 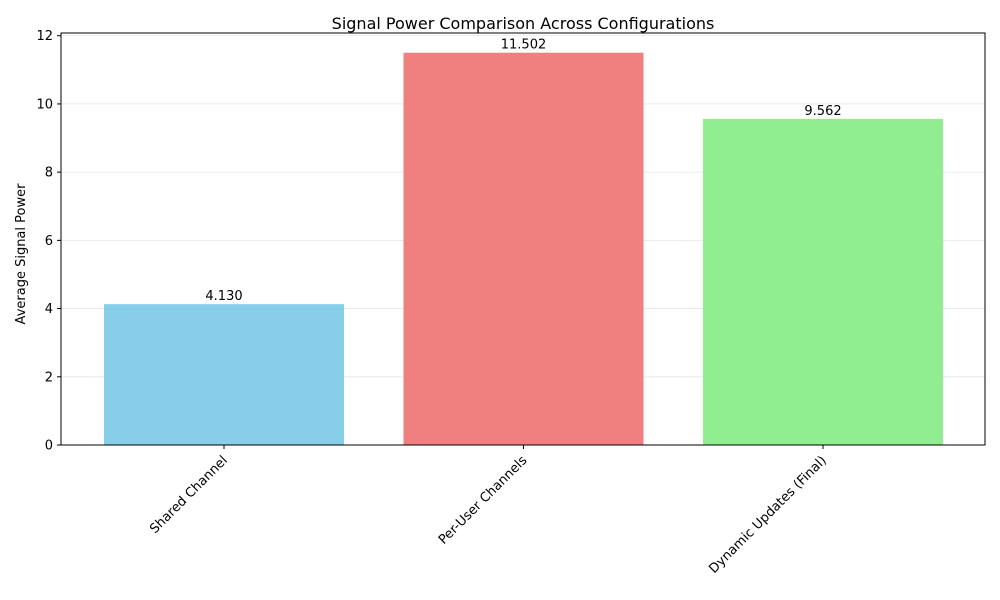 What do you see at coordinates (44, 36) in the screenshot?
I see `y-tick-label: 12` at bounding box center [44, 36].